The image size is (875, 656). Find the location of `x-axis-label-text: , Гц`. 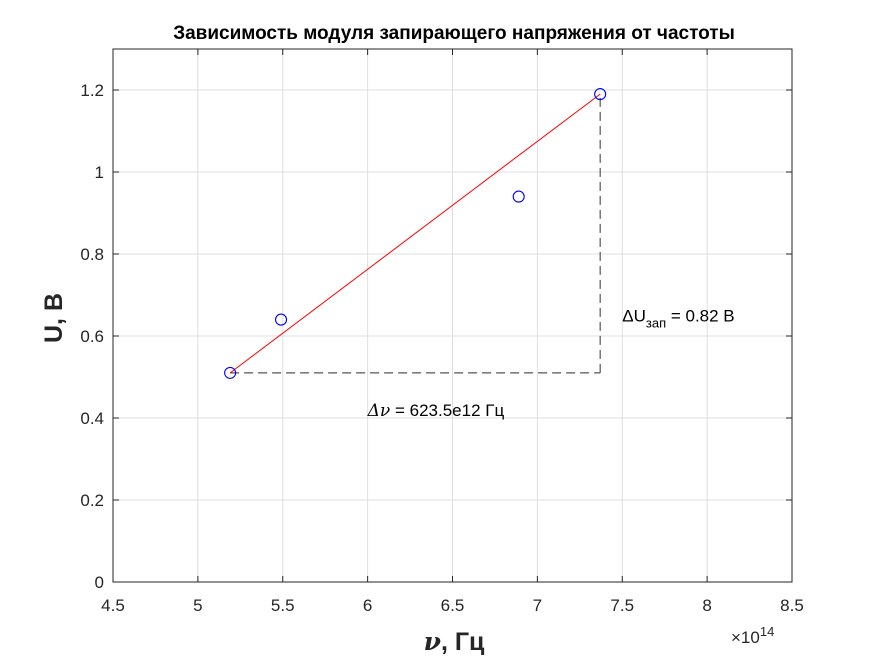

x-axis-label-text: , Гц is located at coordinates (463, 642).